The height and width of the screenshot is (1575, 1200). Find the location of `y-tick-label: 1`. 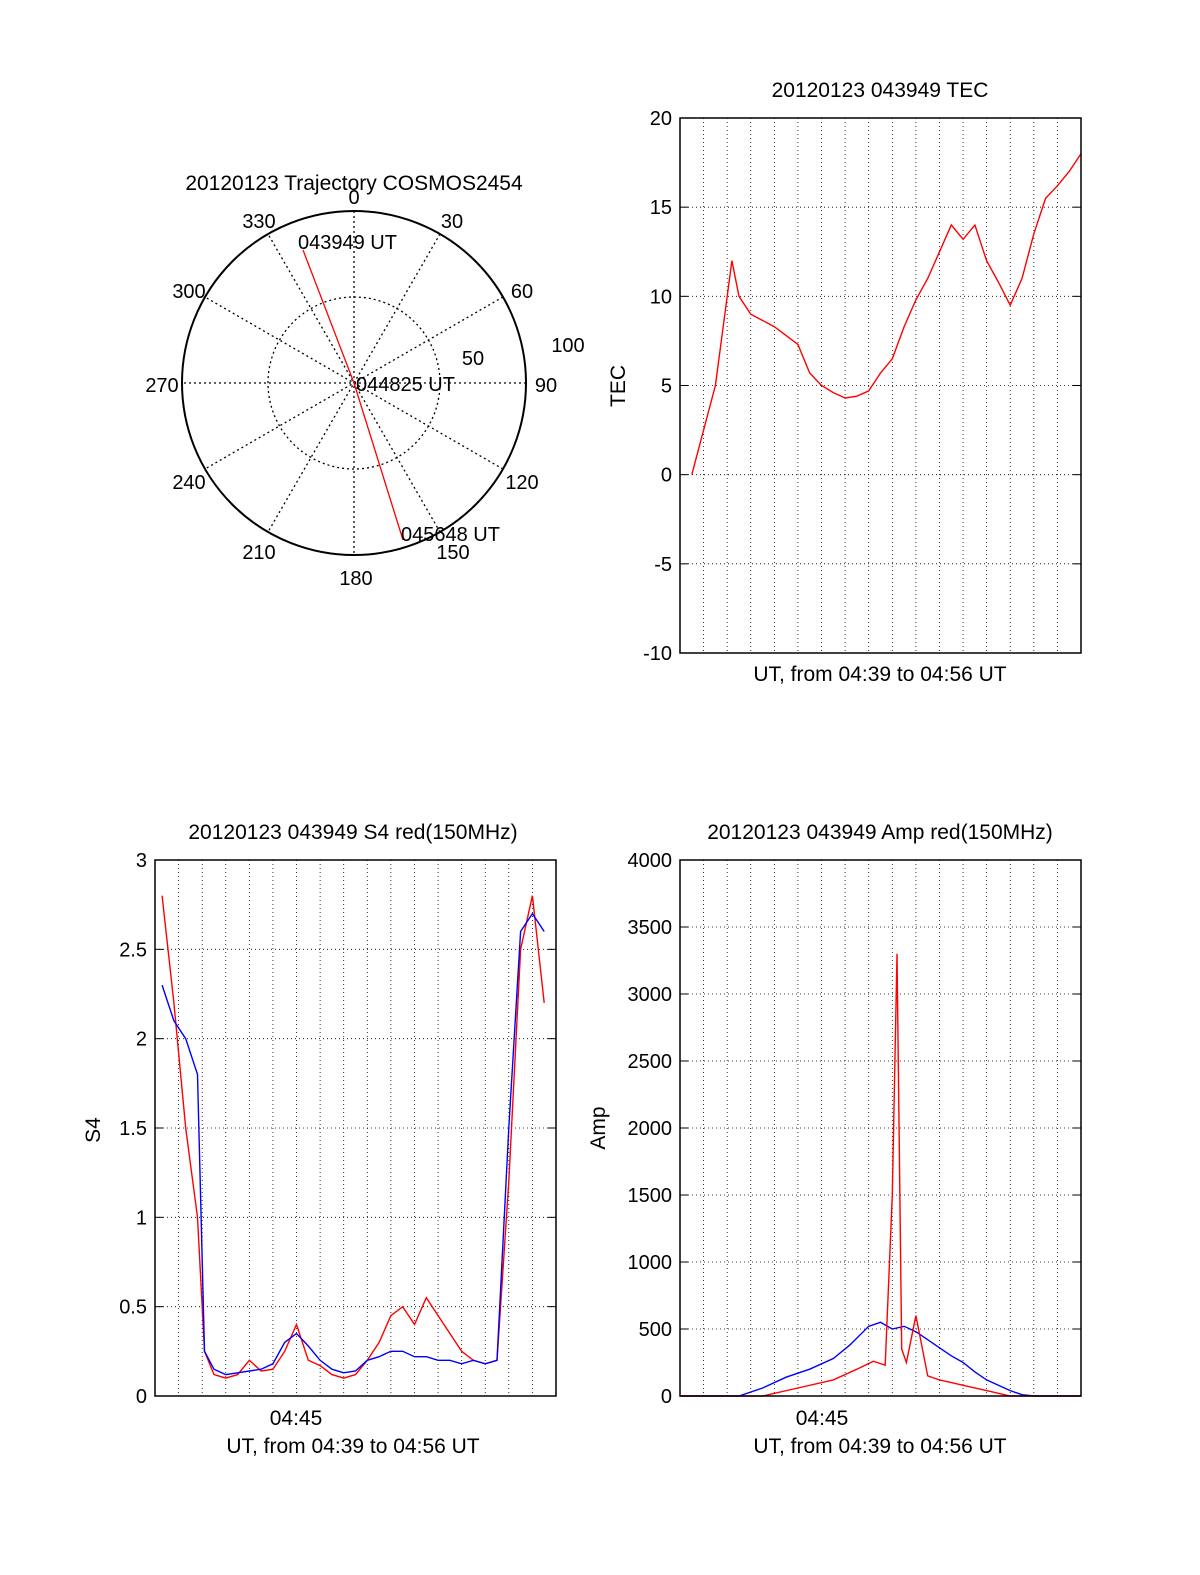

y-tick-label: 1 is located at coordinates (141, 1218).